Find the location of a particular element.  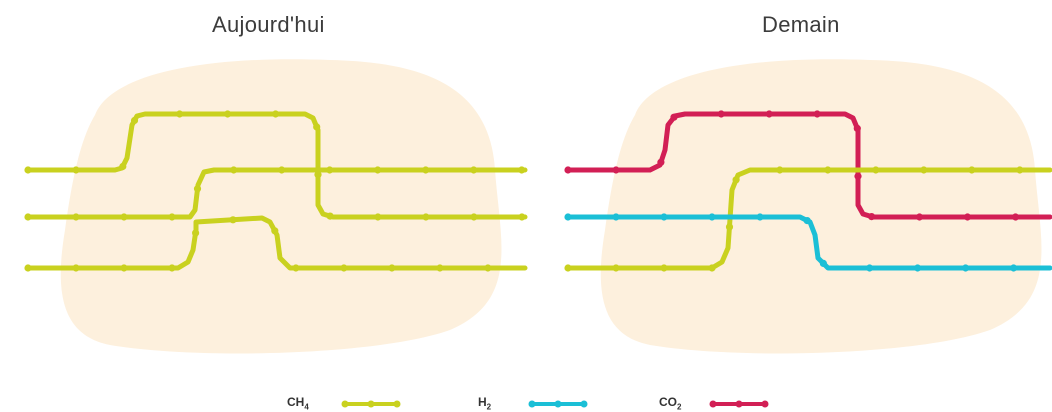

legend-item-co2: CO2 is located at coordinates (670, 403).